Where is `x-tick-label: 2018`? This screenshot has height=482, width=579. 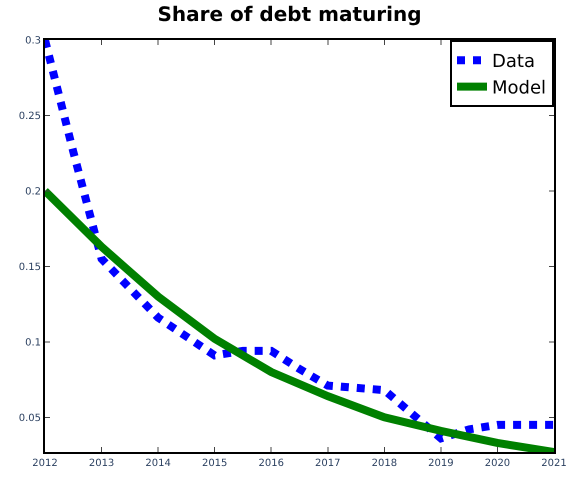
x-tick-label: 2018 is located at coordinates (385, 463).